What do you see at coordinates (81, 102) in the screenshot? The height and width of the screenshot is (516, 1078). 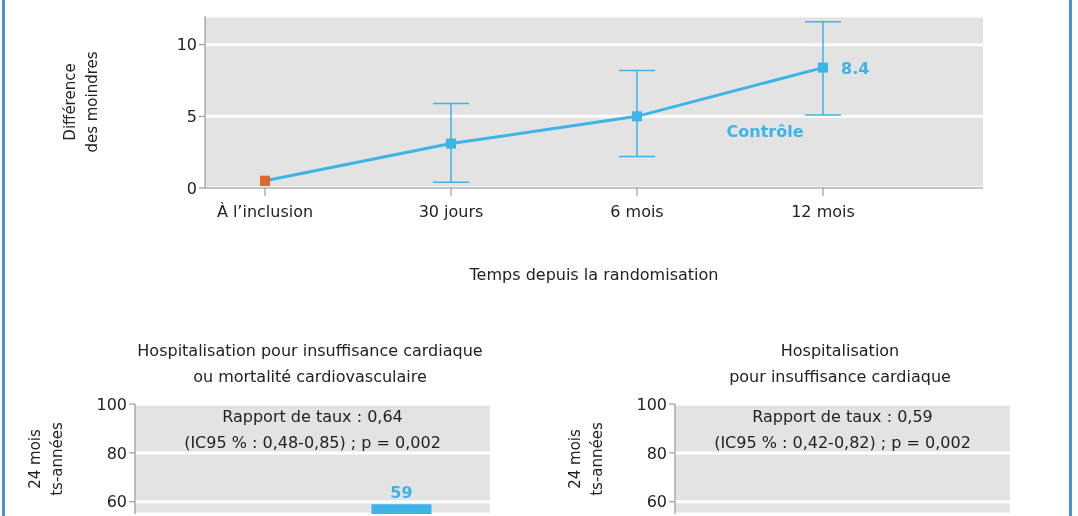 I see `y-axis-title: Différence des moindres` at bounding box center [81, 102].